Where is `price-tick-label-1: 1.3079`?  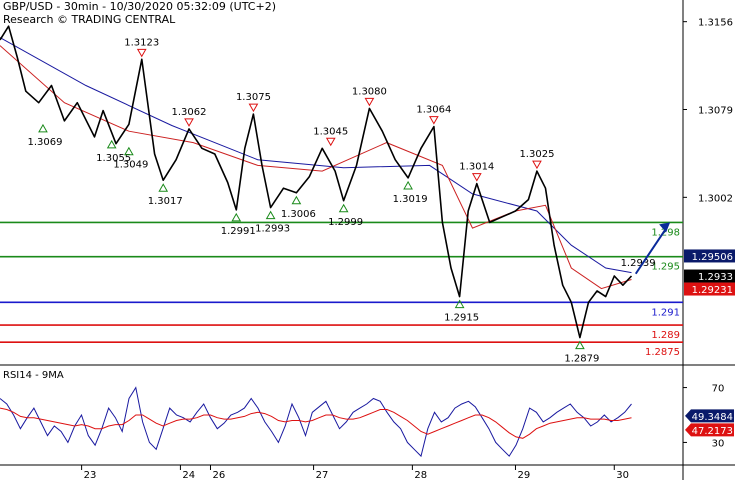 price-tick-label-1: 1.3079 is located at coordinates (715, 111).